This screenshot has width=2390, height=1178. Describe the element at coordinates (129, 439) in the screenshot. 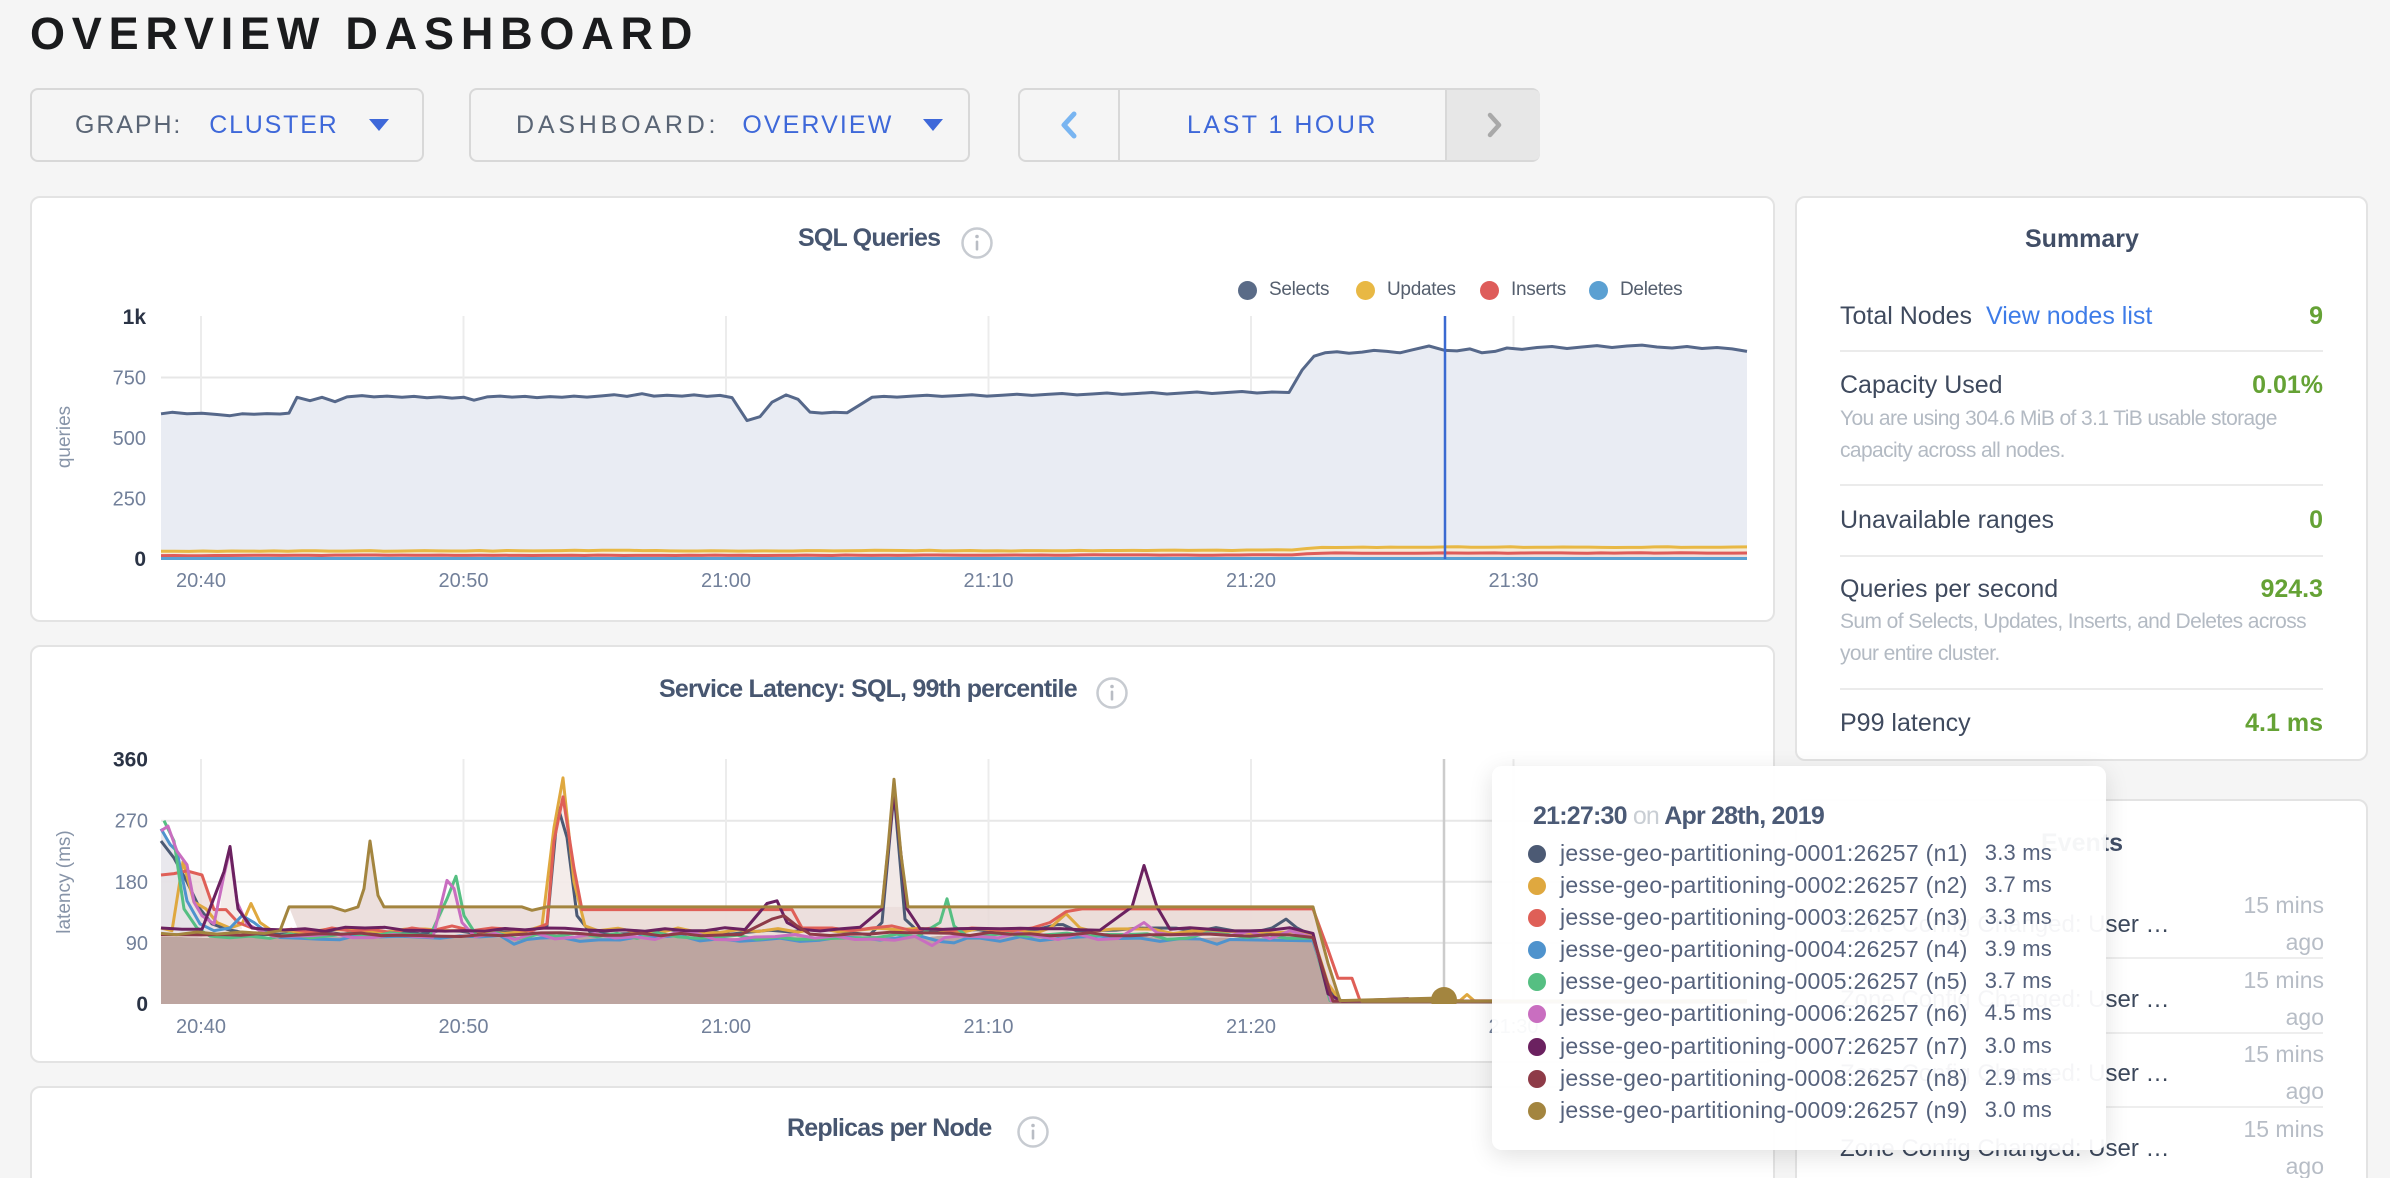

I see `svg-text: 500` at that location.